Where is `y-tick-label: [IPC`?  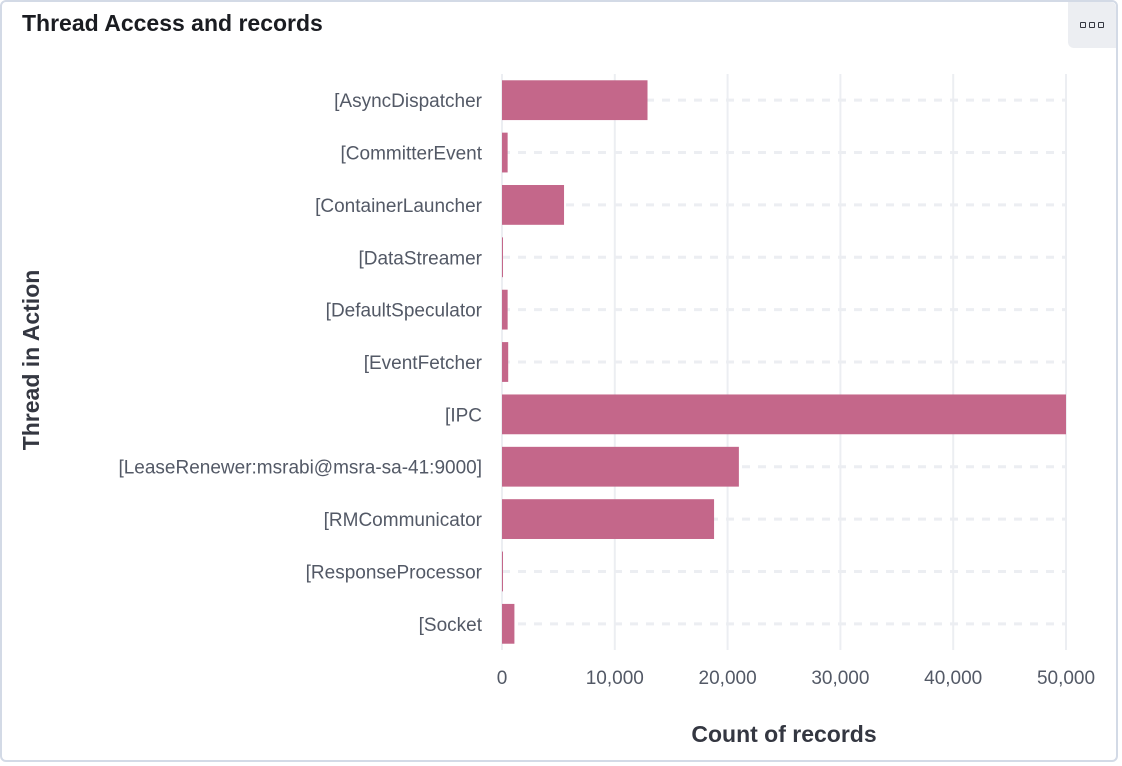
y-tick-label: [IPC is located at coordinates (463, 415).